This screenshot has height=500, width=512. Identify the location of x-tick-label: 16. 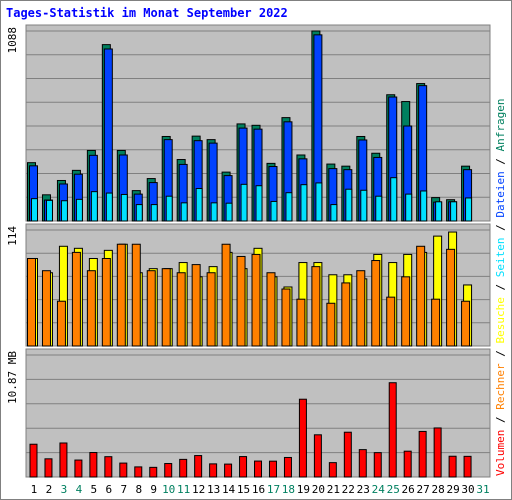
(258, 489).